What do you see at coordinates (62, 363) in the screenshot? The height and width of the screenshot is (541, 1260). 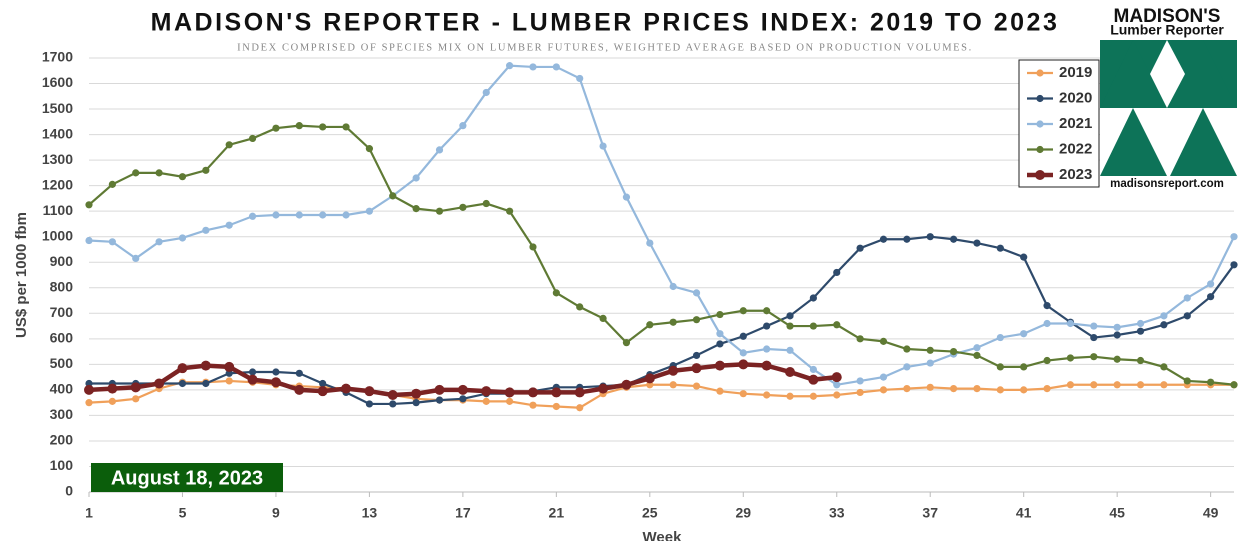 I see `y-tick-label: 500` at bounding box center [62, 363].